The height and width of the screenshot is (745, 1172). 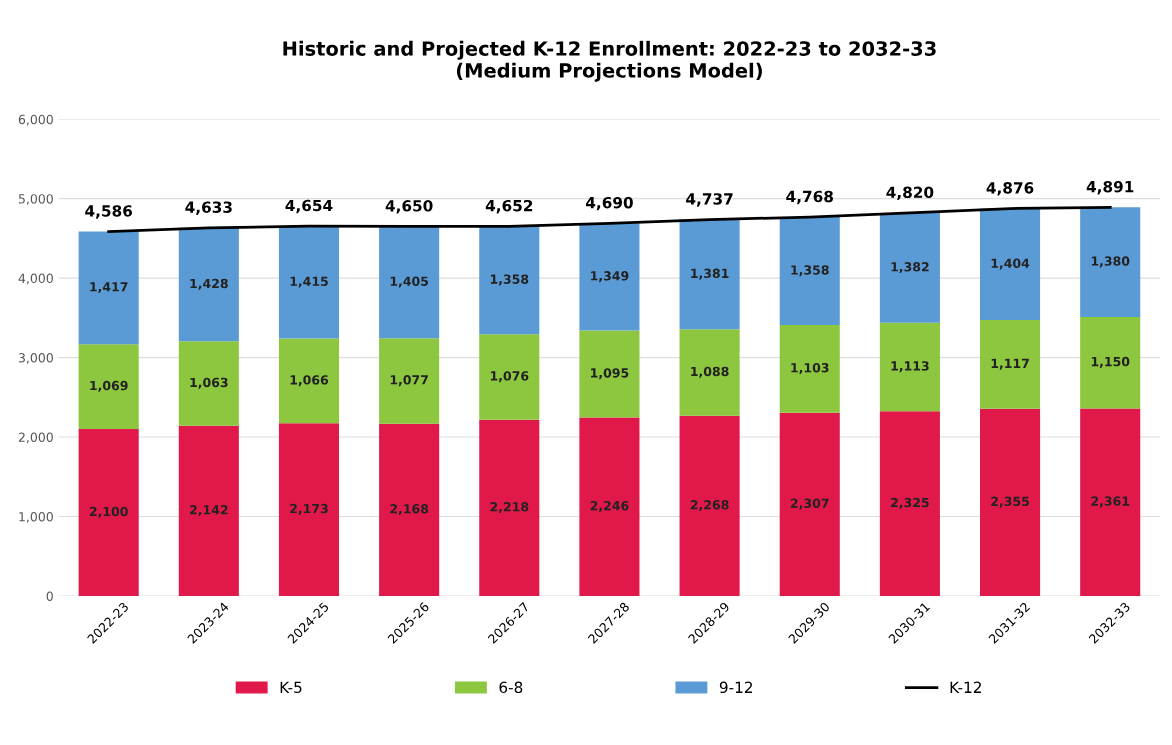 What do you see at coordinates (35, 279) in the screenshot?
I see `y-tick-label: 4,000` at bounding box center [35, 279].